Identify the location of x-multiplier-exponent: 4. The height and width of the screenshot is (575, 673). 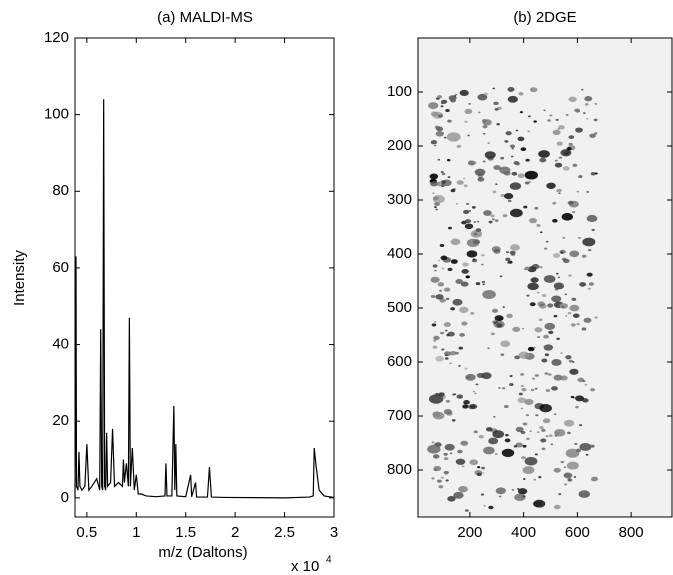
(329, 560).